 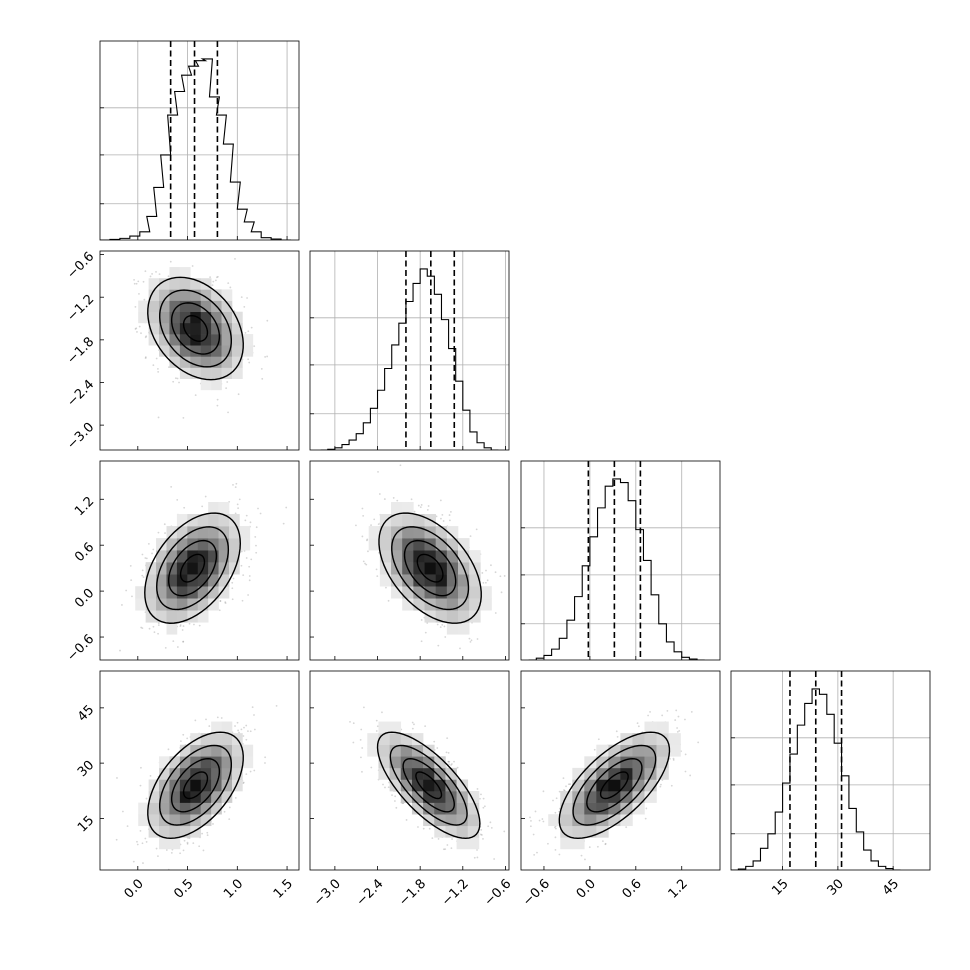 What do you see at coordinates (283, 888) in the screenshot?
I see `x-tick-label: 1.5` at bounding box center [283, 888].